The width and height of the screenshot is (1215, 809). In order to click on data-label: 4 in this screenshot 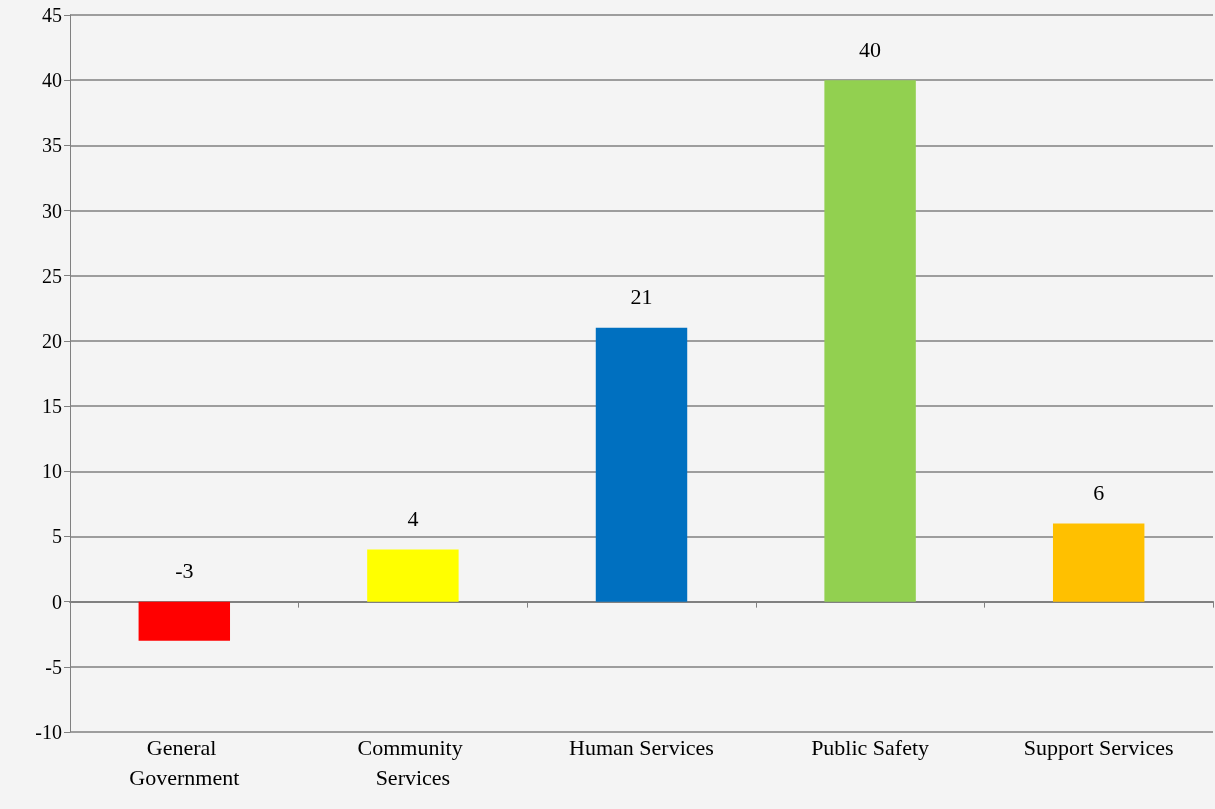, I will do `click(413, 518)`.